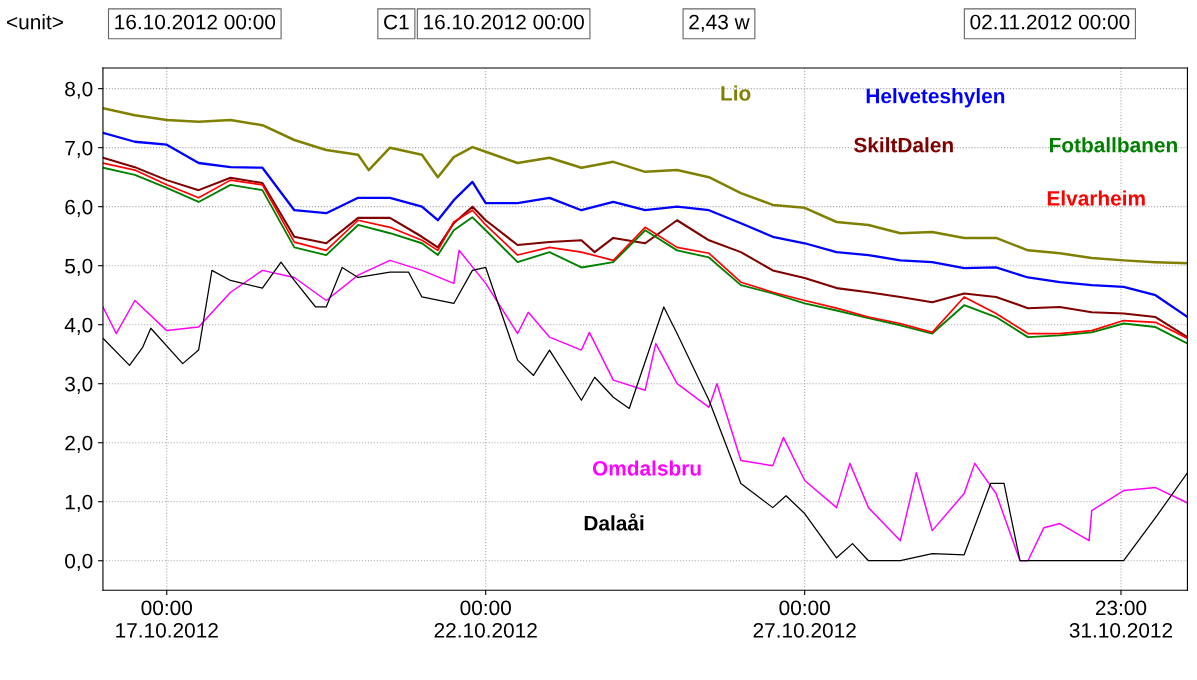 The image size is (1197, 680). What do you see at coordinates (35, 22) in the screenshot?
I see `y-axis-title: <unit>` at bounding box center [35, 22].